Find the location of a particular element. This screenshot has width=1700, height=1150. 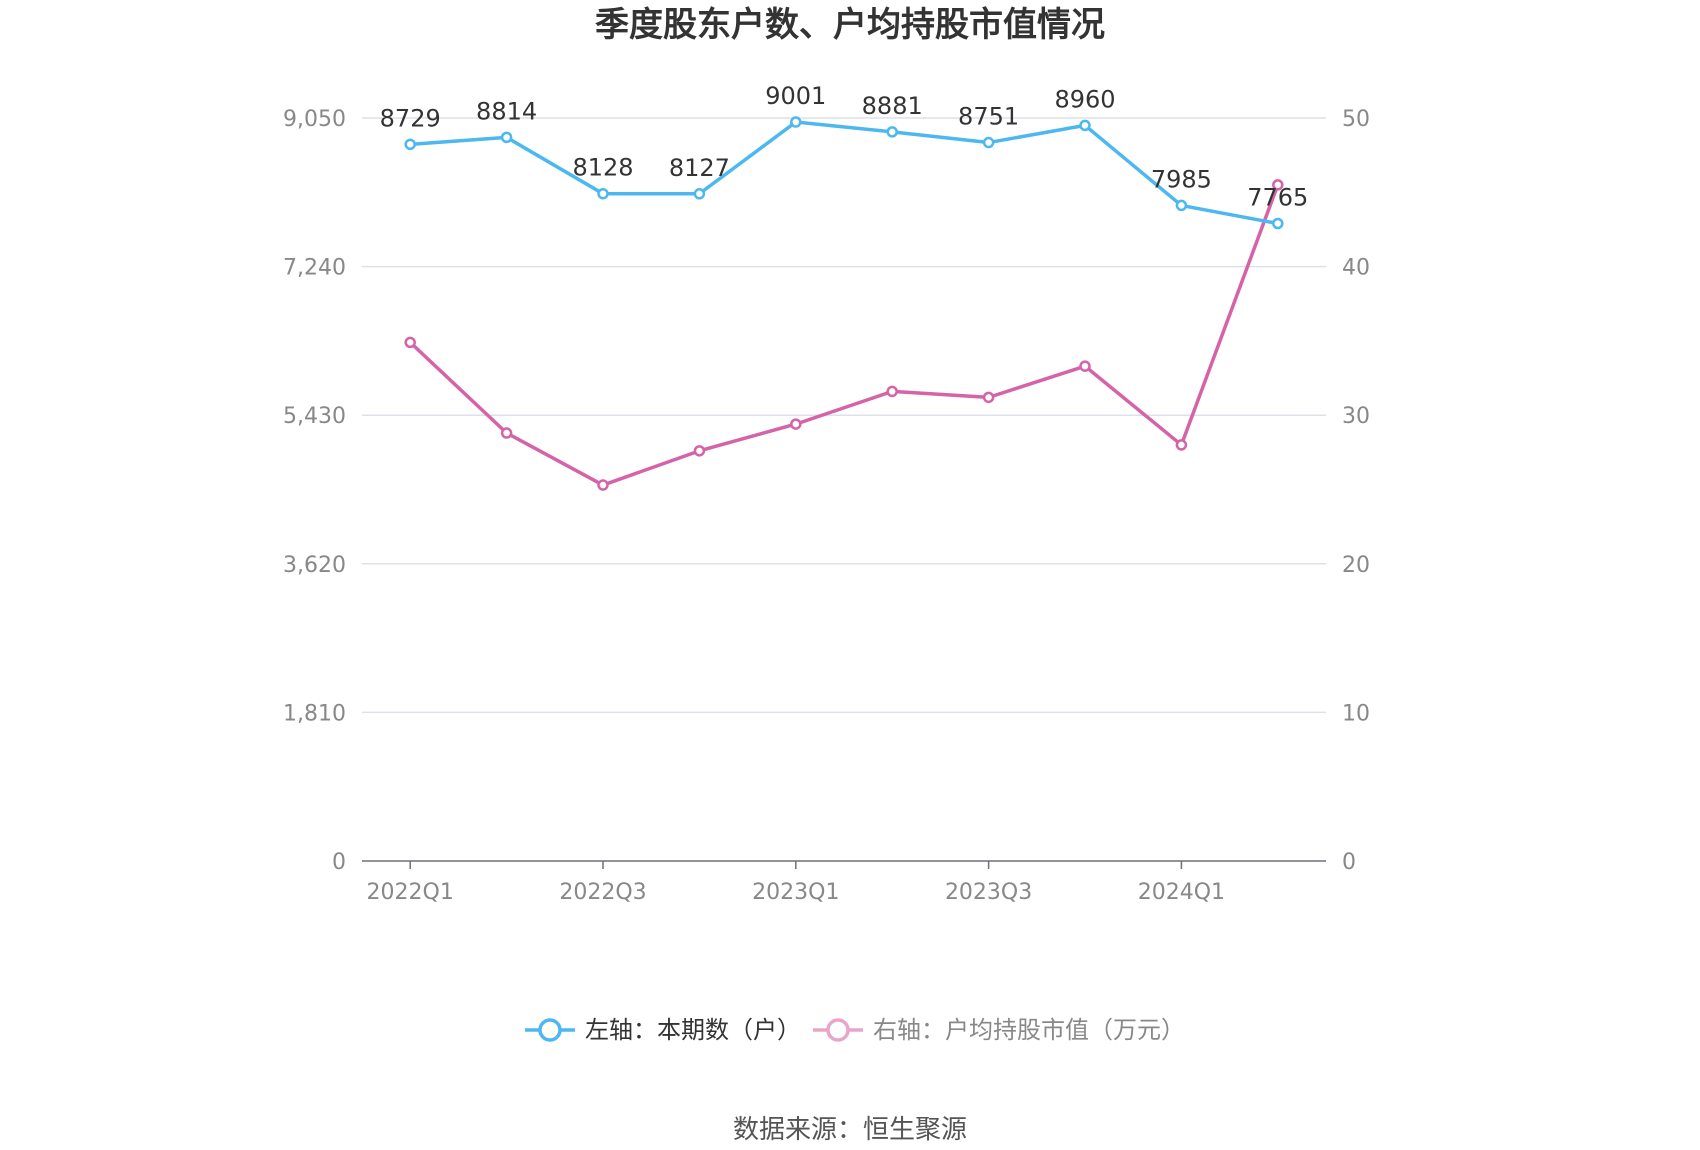

legend-item-holders-count: 左轴：本期数（户） is located at coordinates (663, 1030).